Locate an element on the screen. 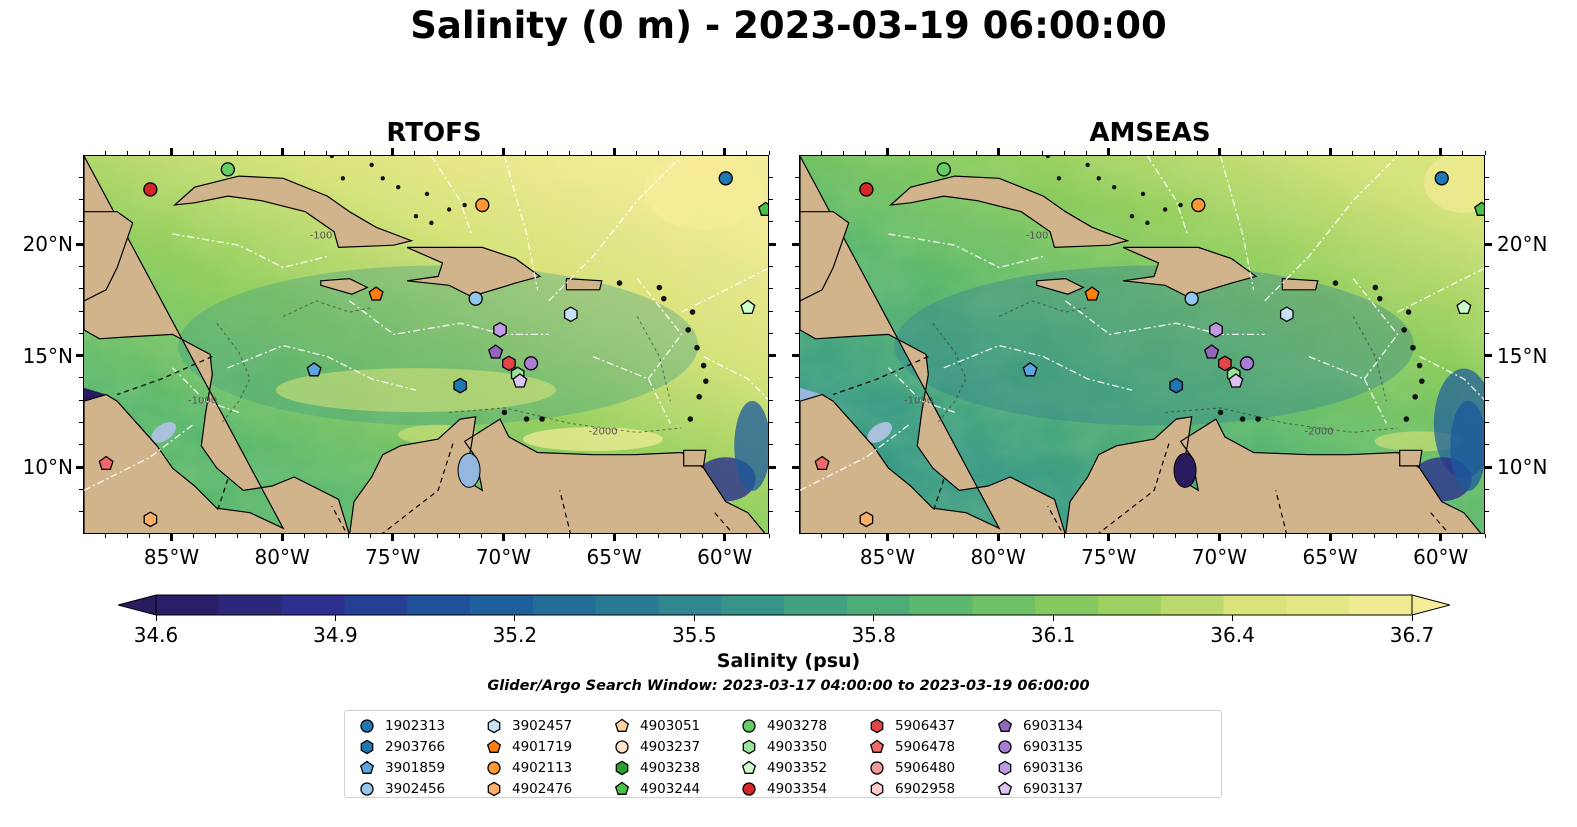 The width and height of the screenshot is (1577, 827). legend-label: 6903137 is located at coordinates (1053, 789).